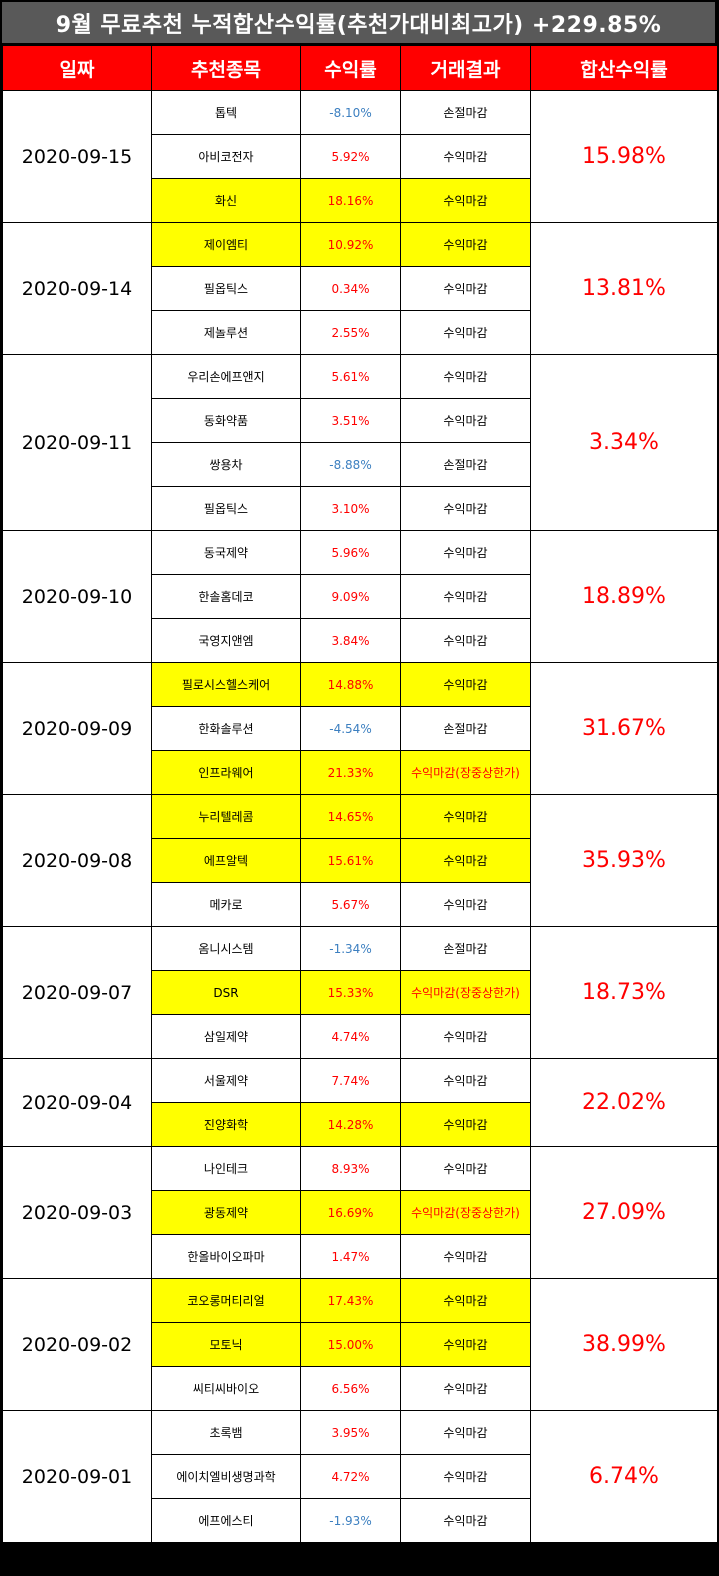 Image resolution: width=719 pixels, height=1576 pixels. What do you see at coordinates (226, 728) in the screenshot?
I see `stock-name-cell: 한화솔루션` at bounding box center [226, 728].